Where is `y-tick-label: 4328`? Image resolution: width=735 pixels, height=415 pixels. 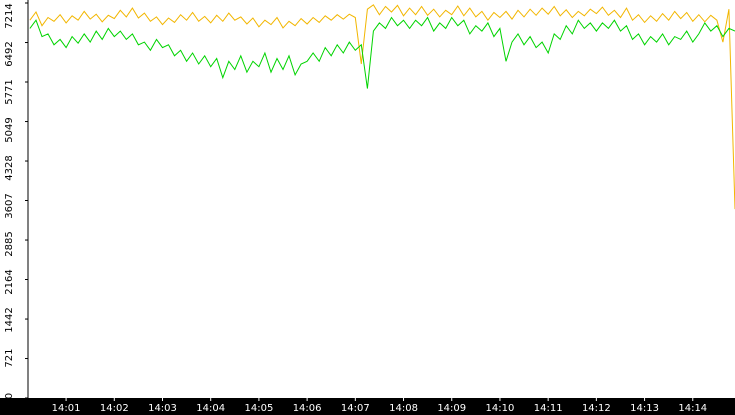
y-tick-label: 4328 is located at coordinates (9, 167).